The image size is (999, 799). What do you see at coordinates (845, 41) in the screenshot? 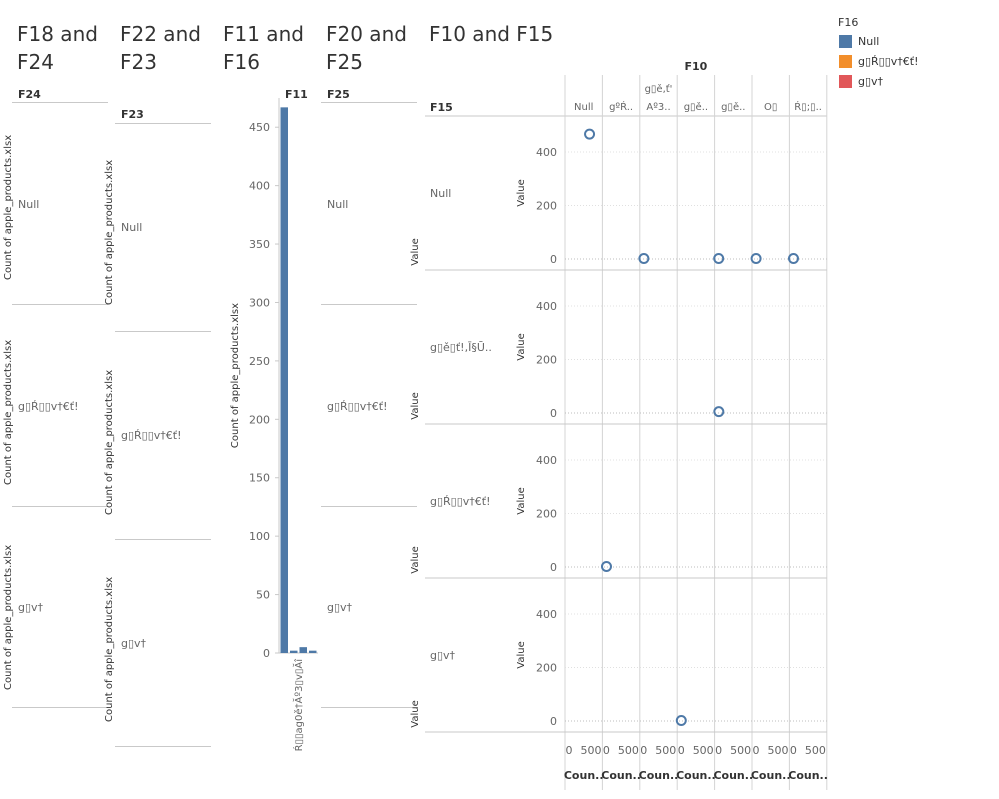
I see `legend-swatch-null` at bounding box center [845, 41].